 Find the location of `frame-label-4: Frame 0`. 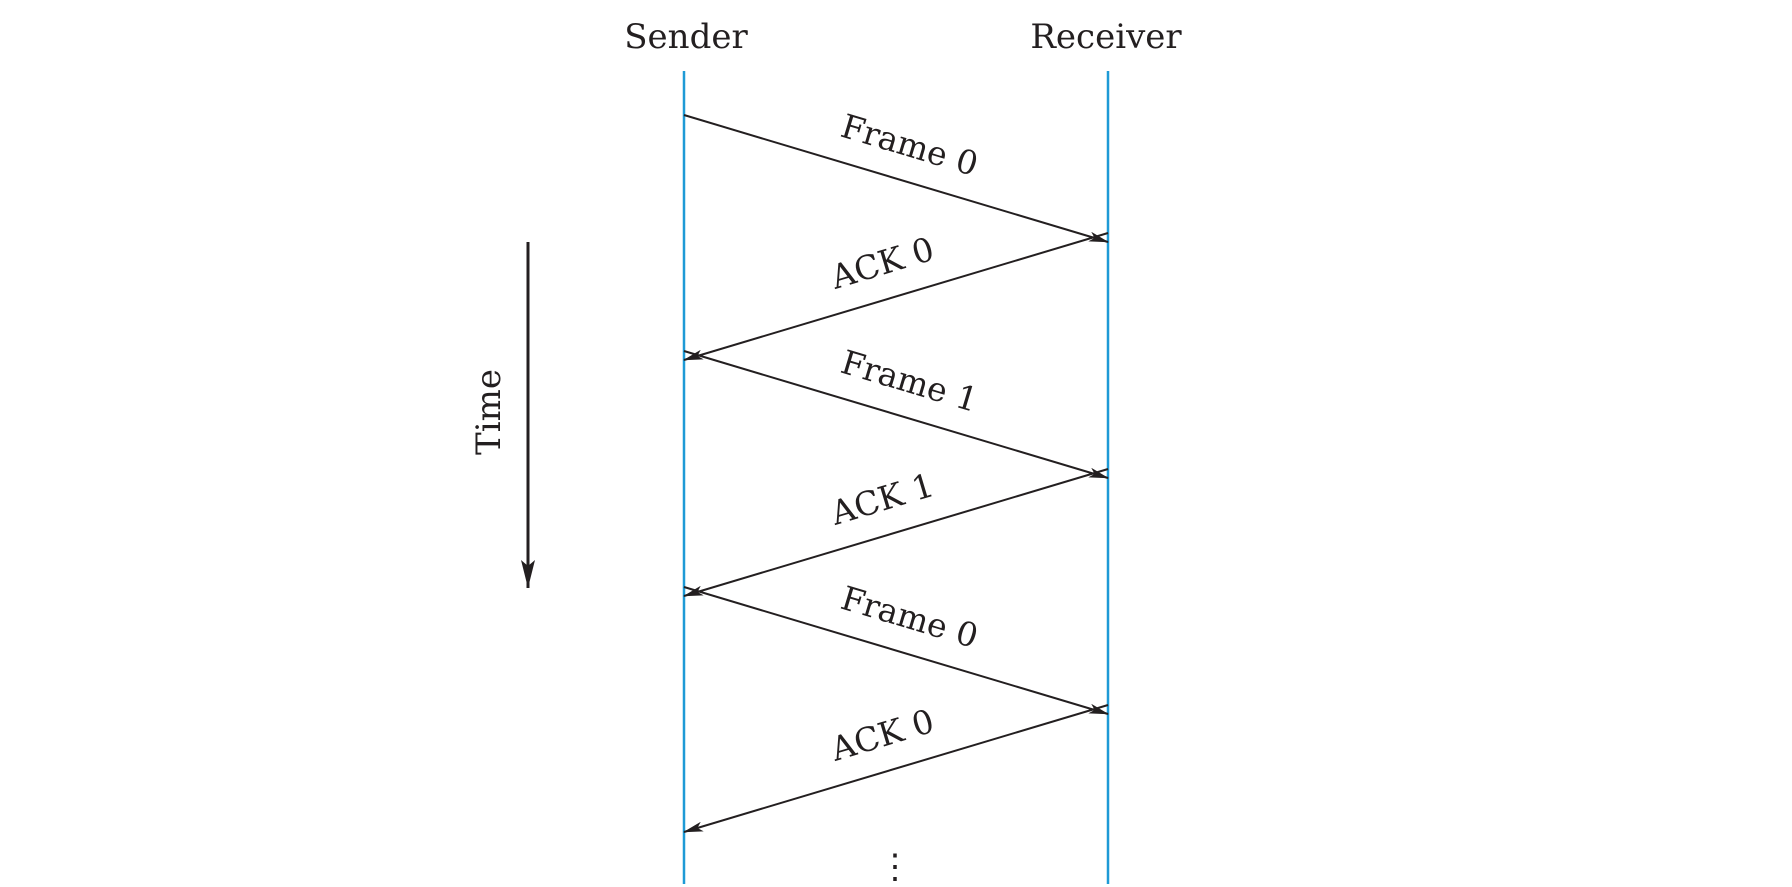

frame-label-4: Frame 0 is located at coordinates (910, 617).